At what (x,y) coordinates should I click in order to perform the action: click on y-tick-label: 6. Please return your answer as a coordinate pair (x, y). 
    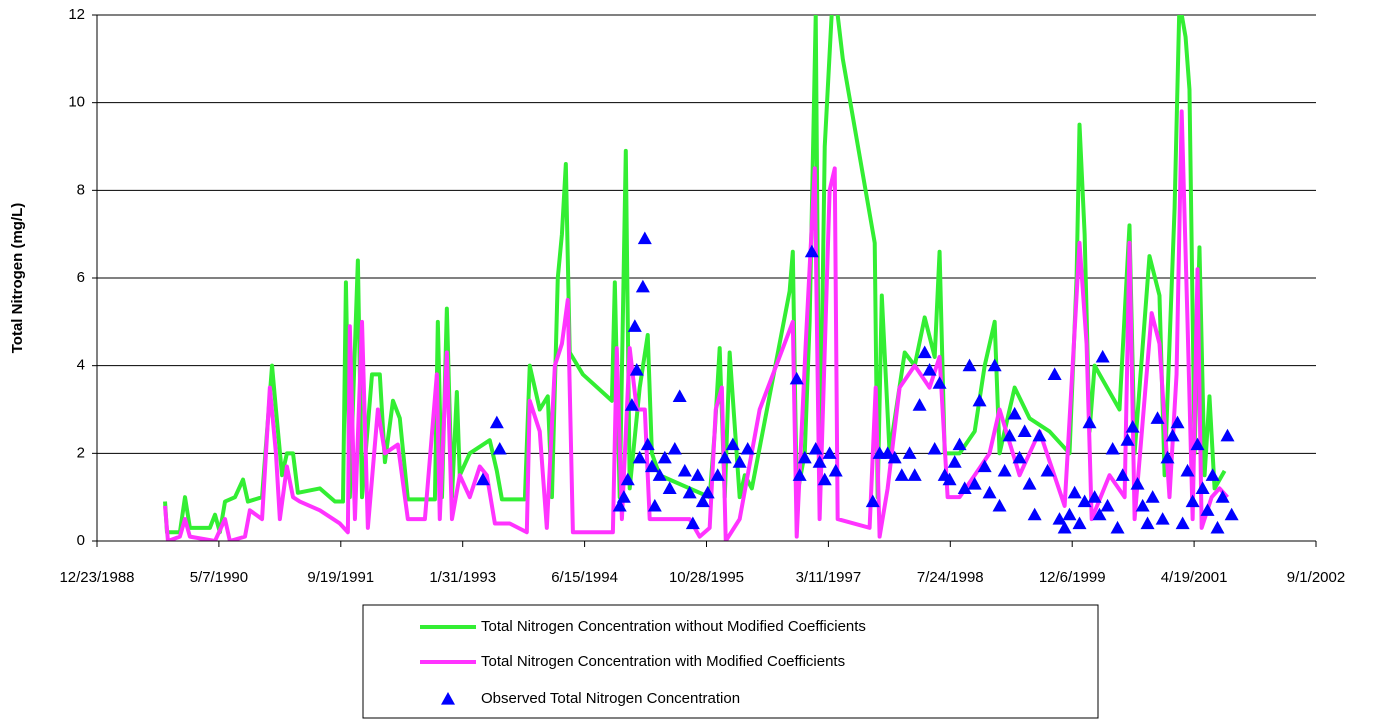
    Looking at the image, I should click on (81, 277).